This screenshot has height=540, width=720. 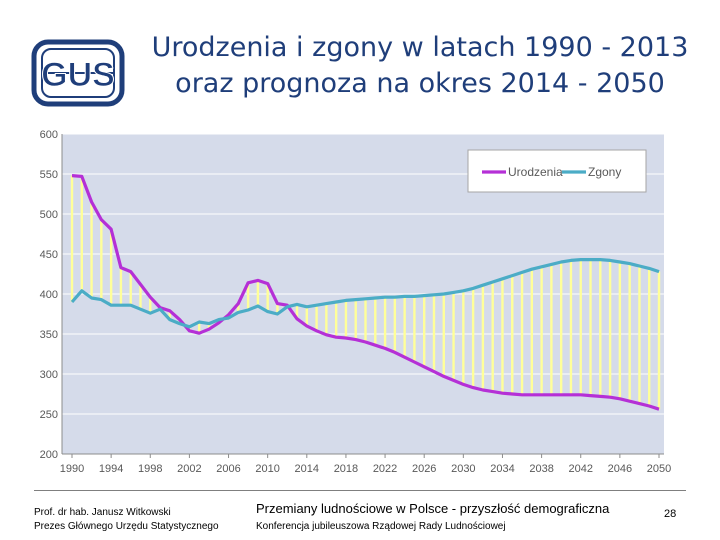 I want to click on footer-divider, so click(x=360, y=490).